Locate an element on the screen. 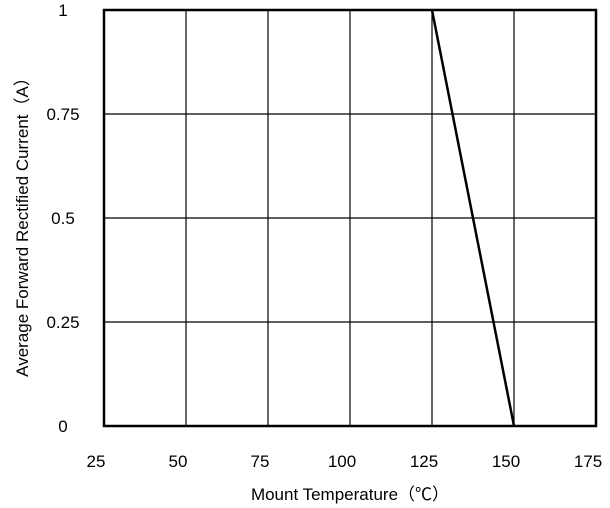 Image resolution: width=610 pixels, height=508 pixels. y-tick-label: 0 is located at coordinates (62, 426).